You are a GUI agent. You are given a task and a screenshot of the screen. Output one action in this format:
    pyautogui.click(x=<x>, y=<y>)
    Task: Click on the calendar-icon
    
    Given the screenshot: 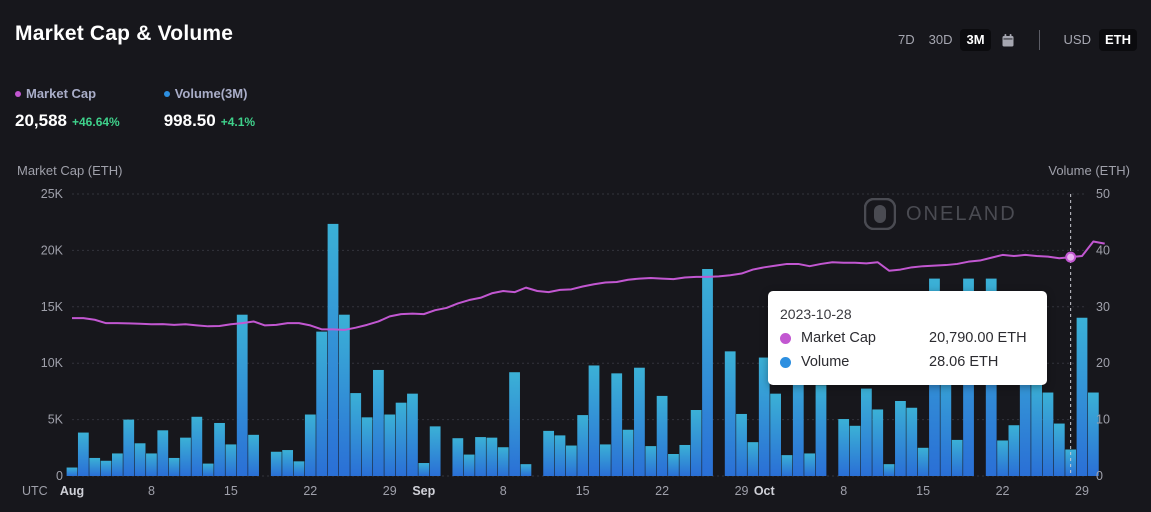 What is the action you would take?
    pyautogui.click(x=1008, y=40)
    